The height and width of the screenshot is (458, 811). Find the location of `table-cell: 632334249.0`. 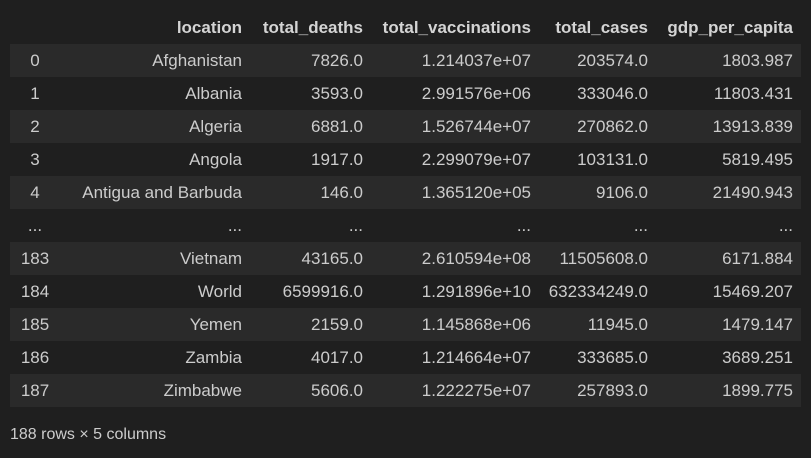

table-cell: 632334249.0 is located at coordinates (598, 291).